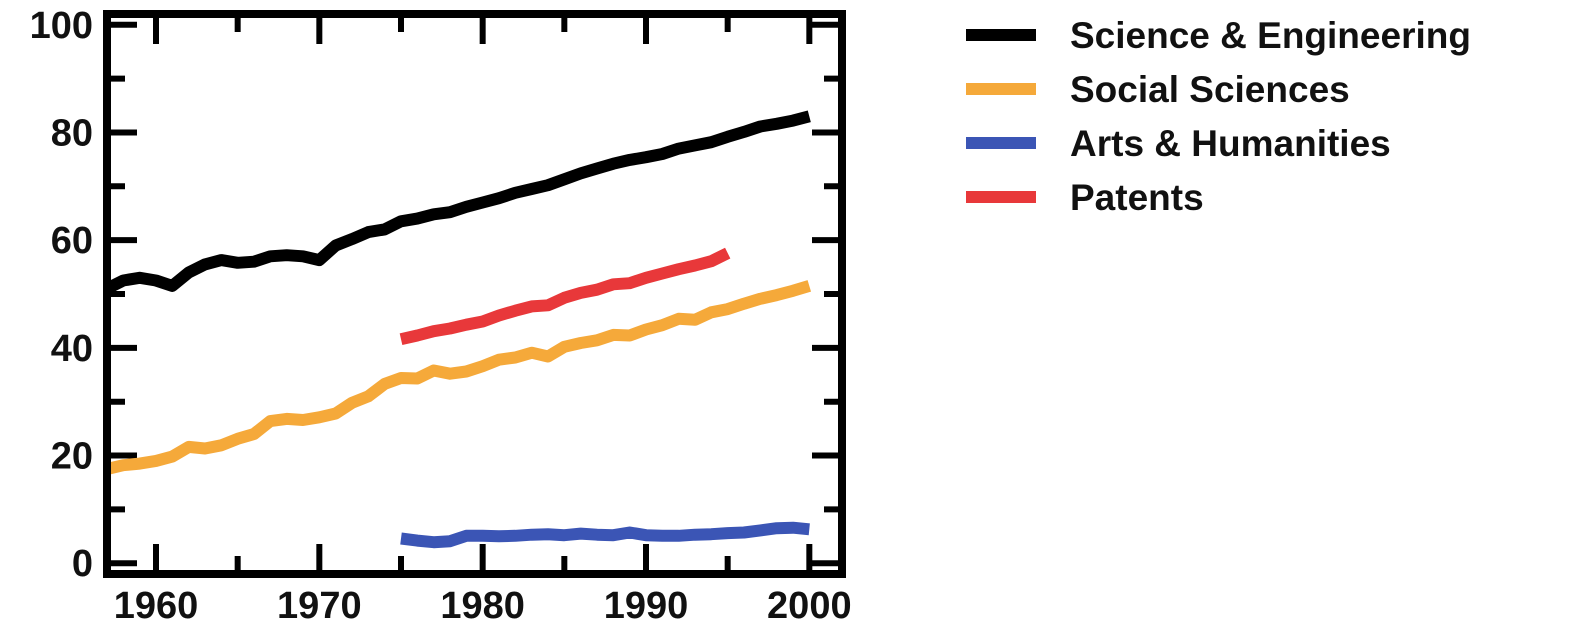  What do you see at coordinates (82, 564) in the screenshot?
I see `y-tick-label: 0` at bounding box center [82, 564].